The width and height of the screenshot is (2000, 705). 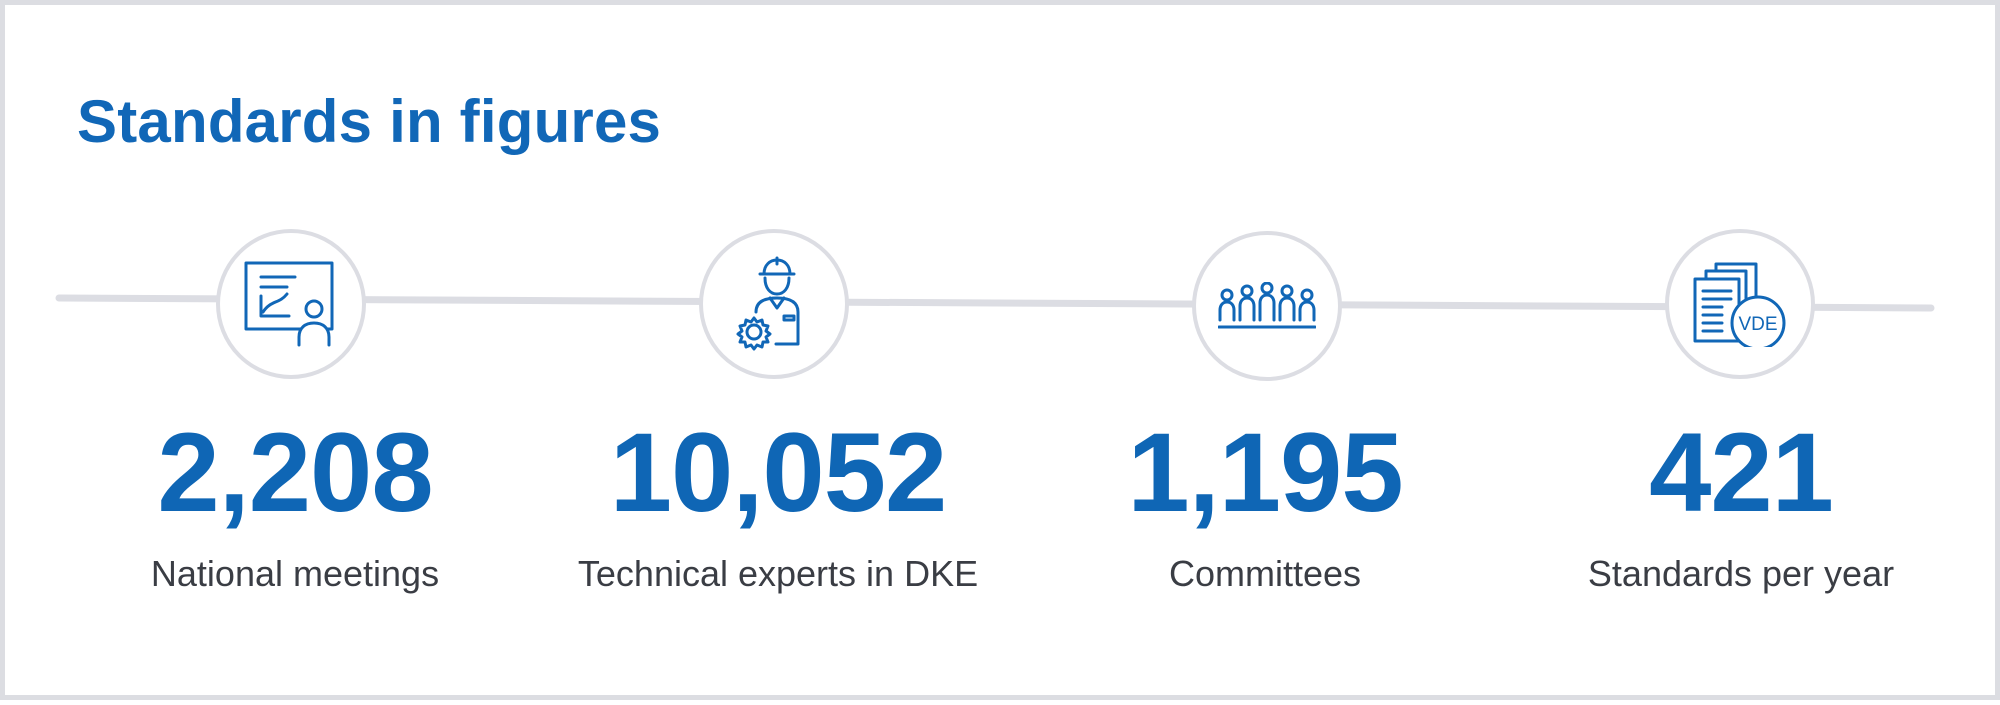 I want to click on page-title: Standards in figures, so click(x=369, y=121).